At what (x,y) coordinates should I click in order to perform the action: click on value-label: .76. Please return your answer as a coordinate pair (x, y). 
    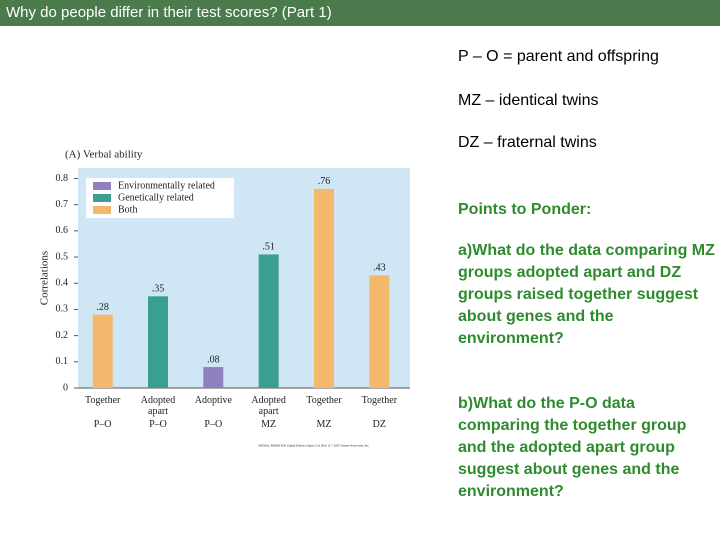
    Looking at the image, I should click on (324, 181).